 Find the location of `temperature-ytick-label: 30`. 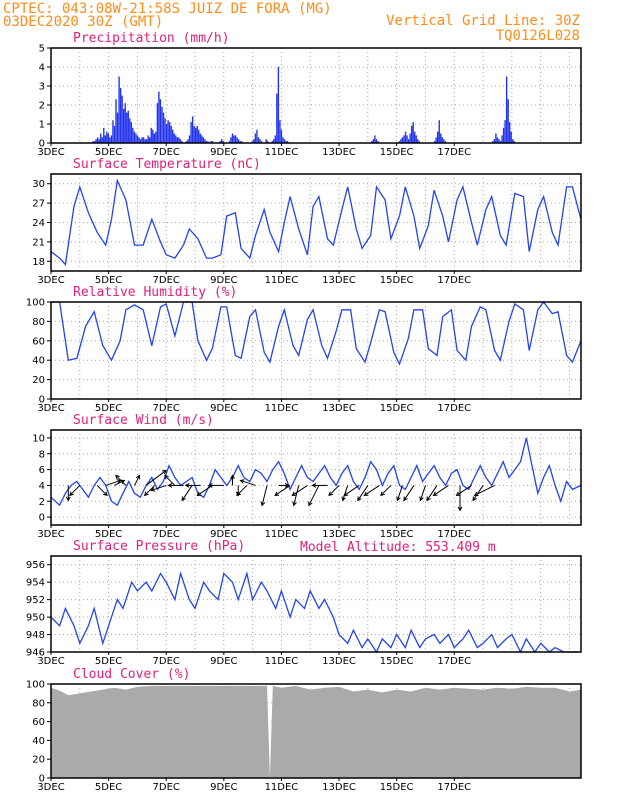

temperature-ytick-label: 30 is located at coordinates (38, 184).